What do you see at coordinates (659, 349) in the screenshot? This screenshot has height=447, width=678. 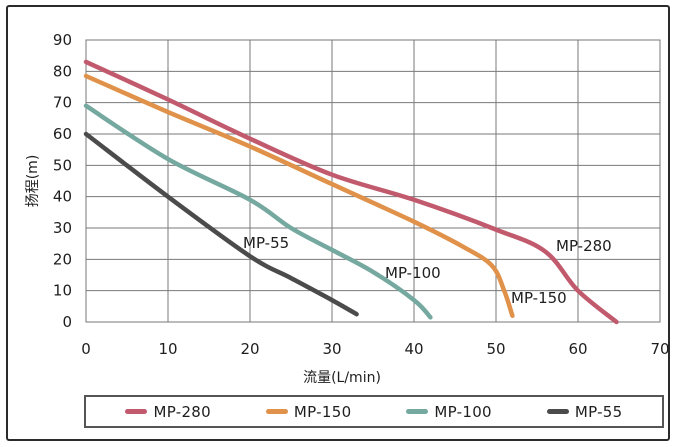 I see `x-tick-label: 70` at bounding box center [659, 349].